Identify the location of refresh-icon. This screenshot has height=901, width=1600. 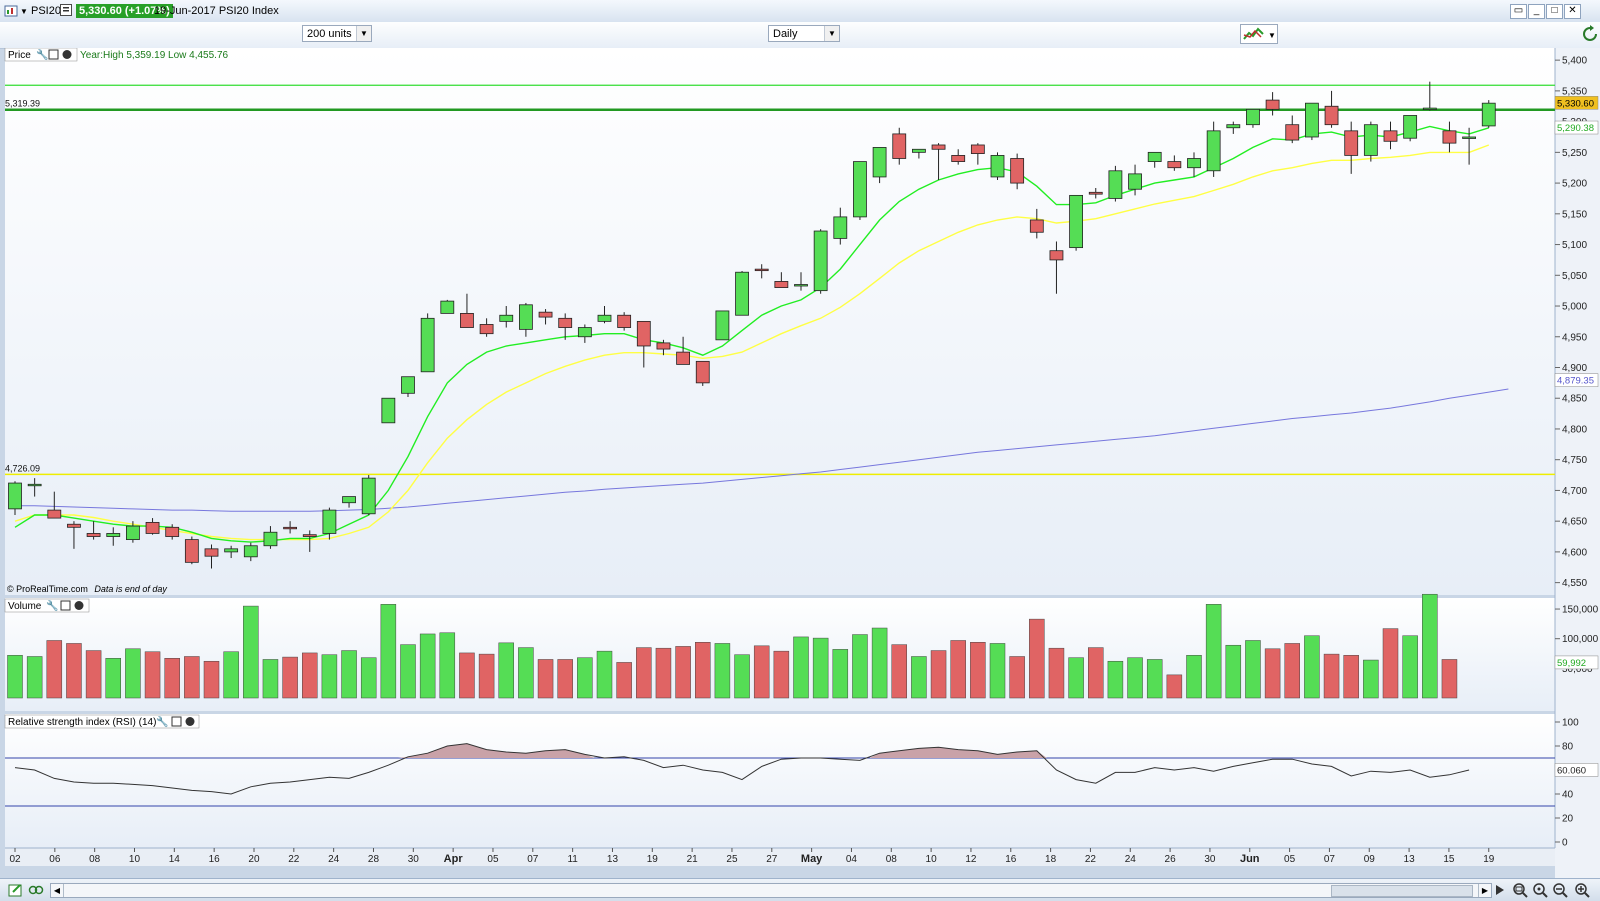
(1590, 34).